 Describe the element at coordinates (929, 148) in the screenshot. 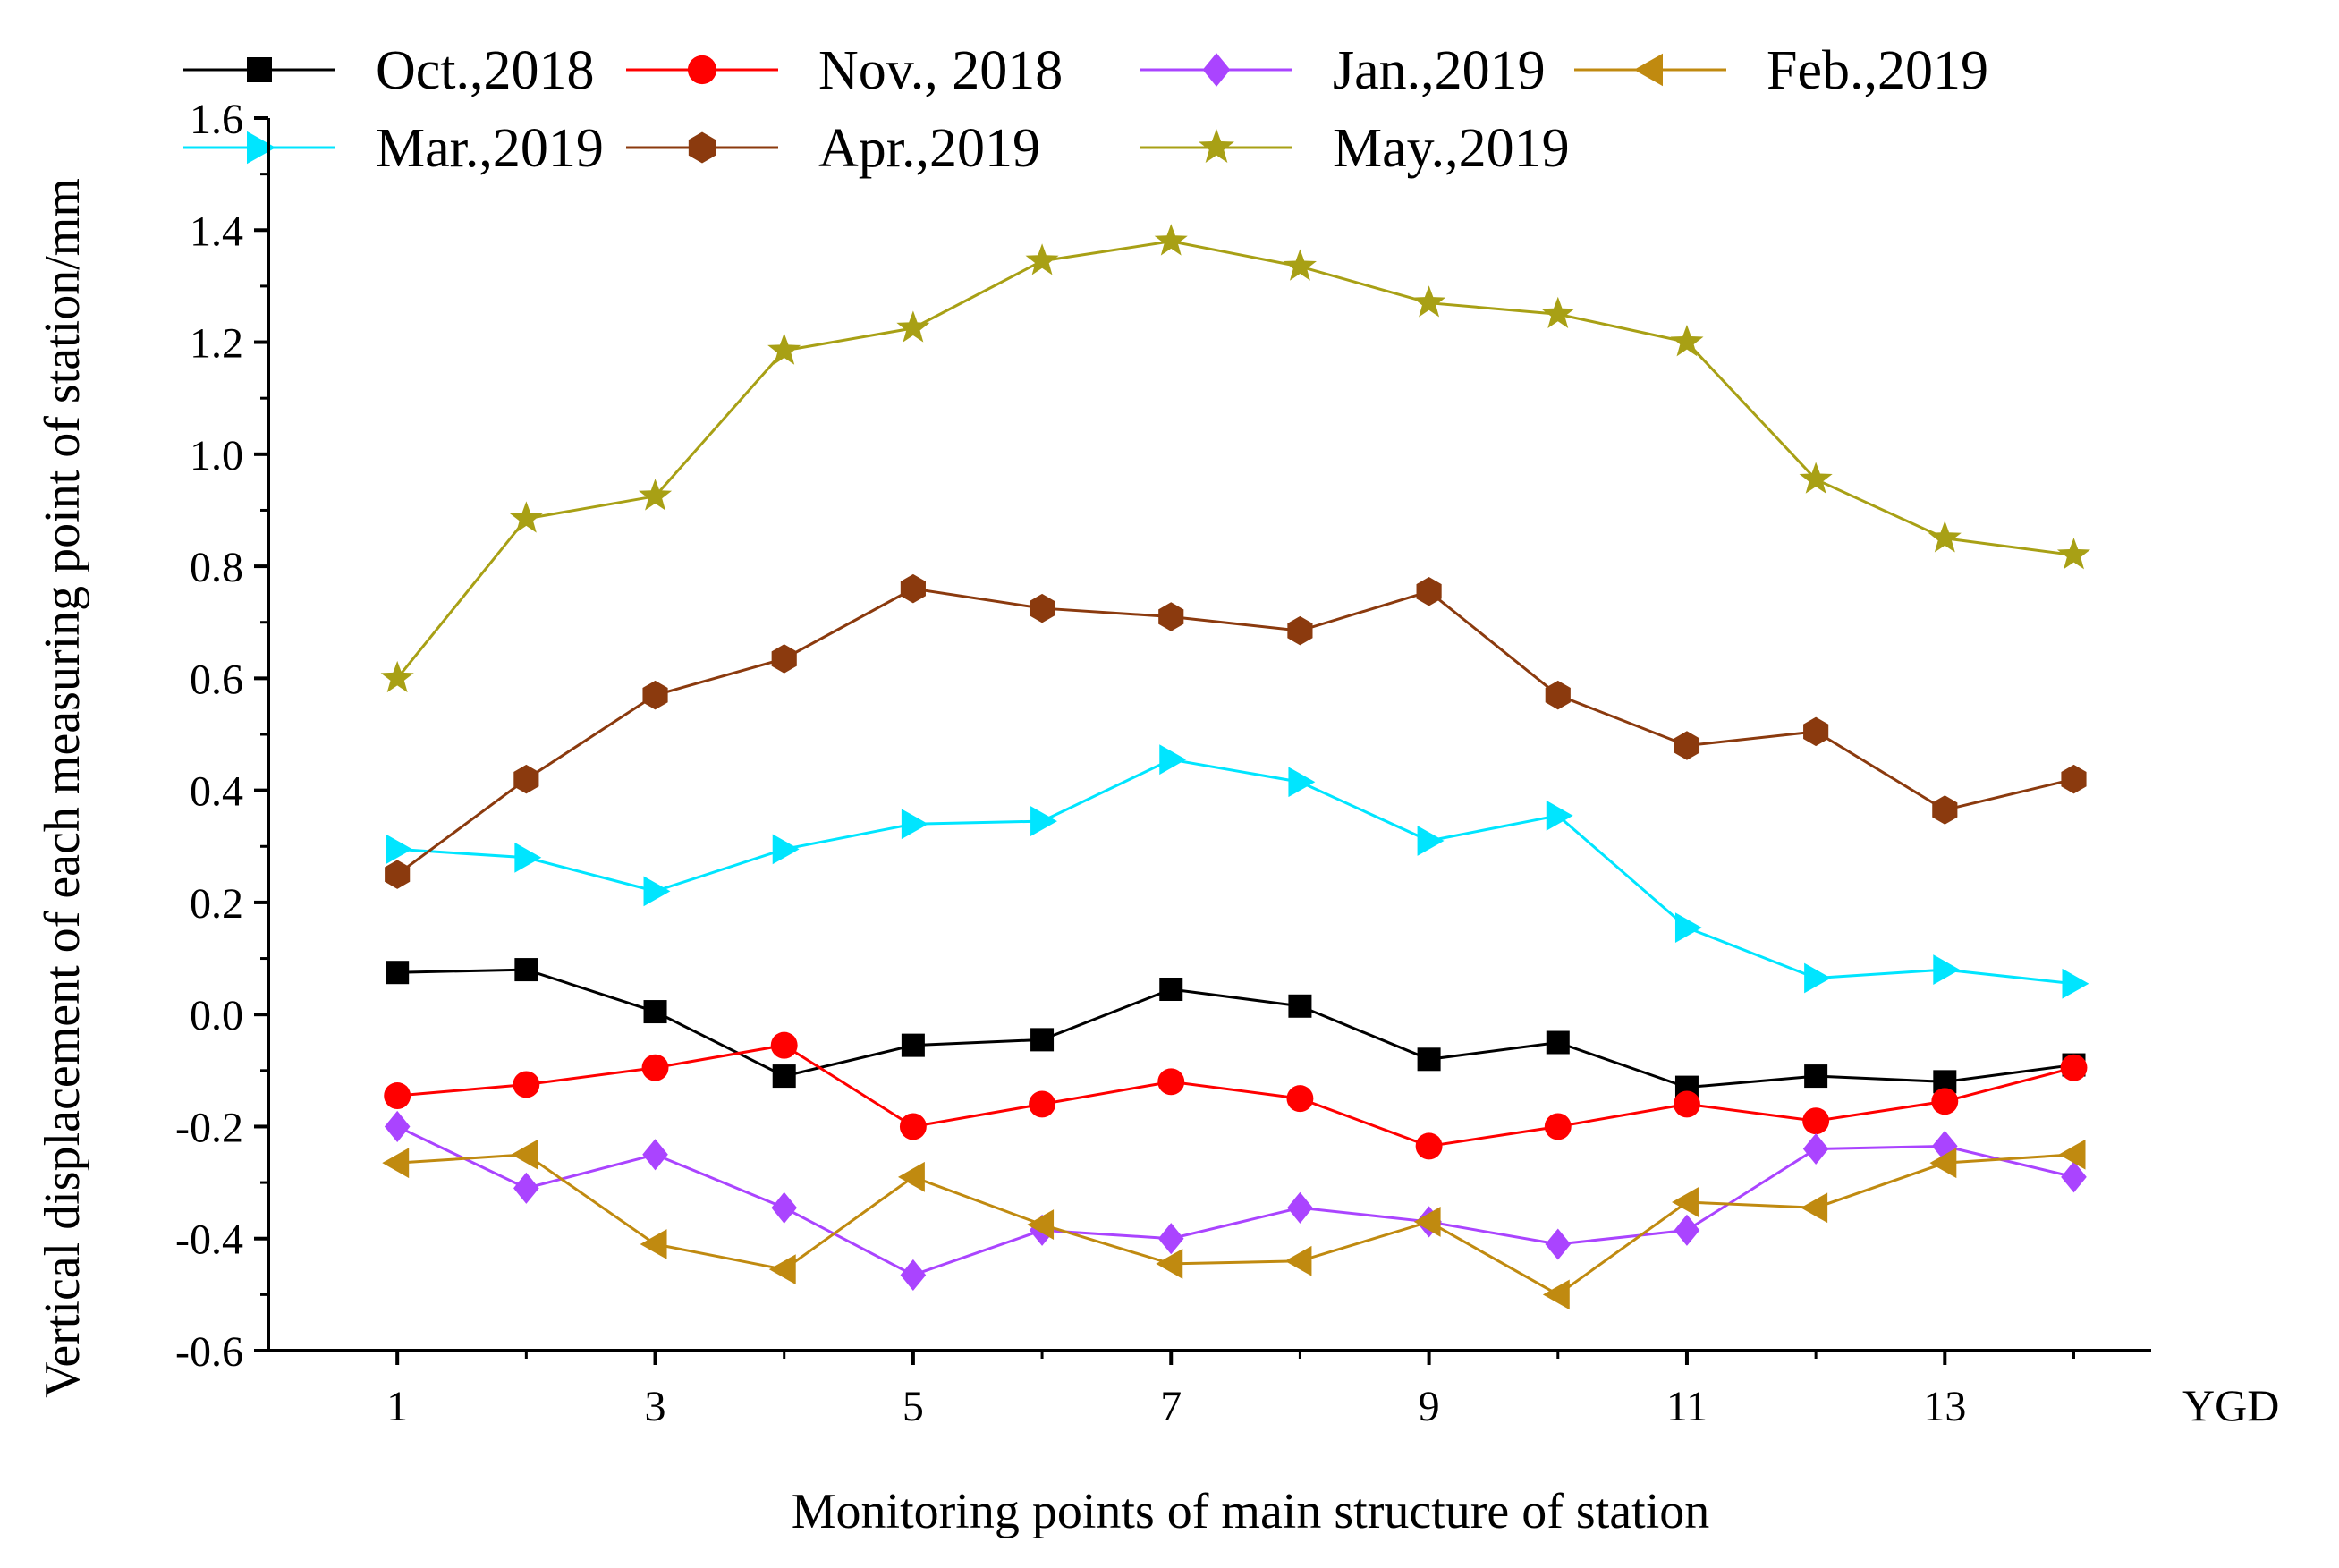

I see `legend-label: Apr.,2019` at that location.